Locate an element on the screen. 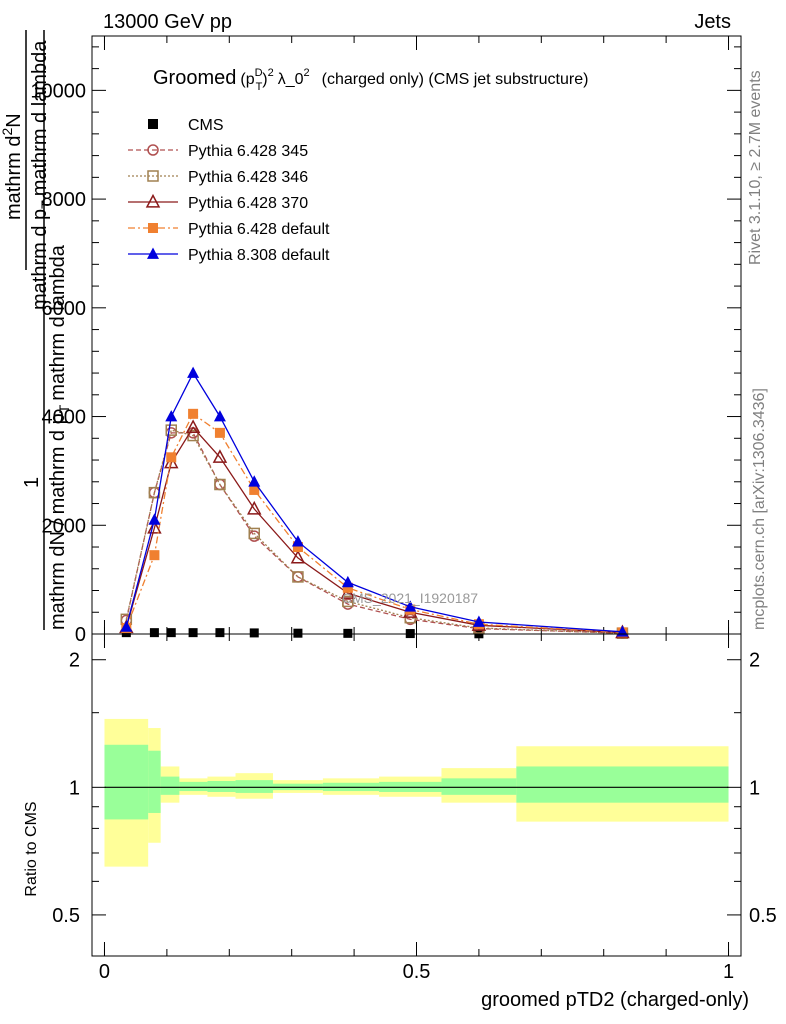 This screenshot has height=1024, width=786. ratio-ytick-label: 1 is located at coordinates (74, 788).